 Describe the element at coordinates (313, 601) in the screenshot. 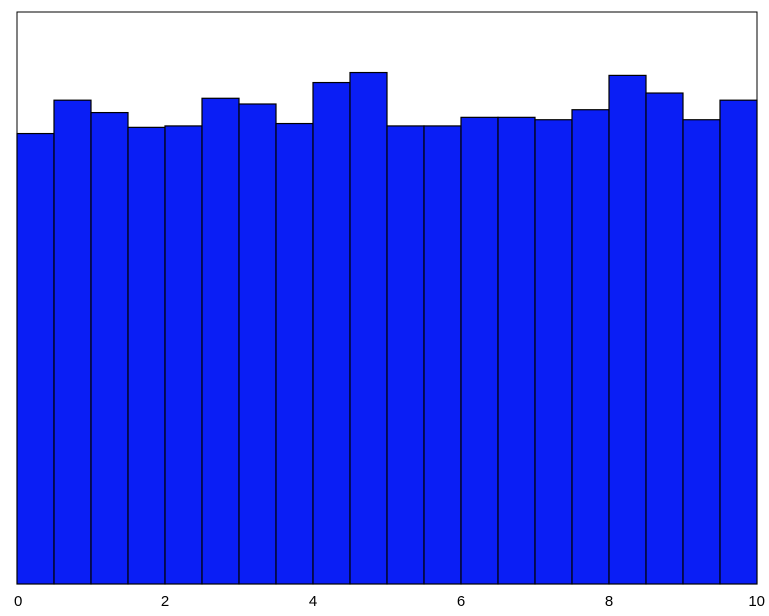

I see `x-tick-label: 4` at that location.